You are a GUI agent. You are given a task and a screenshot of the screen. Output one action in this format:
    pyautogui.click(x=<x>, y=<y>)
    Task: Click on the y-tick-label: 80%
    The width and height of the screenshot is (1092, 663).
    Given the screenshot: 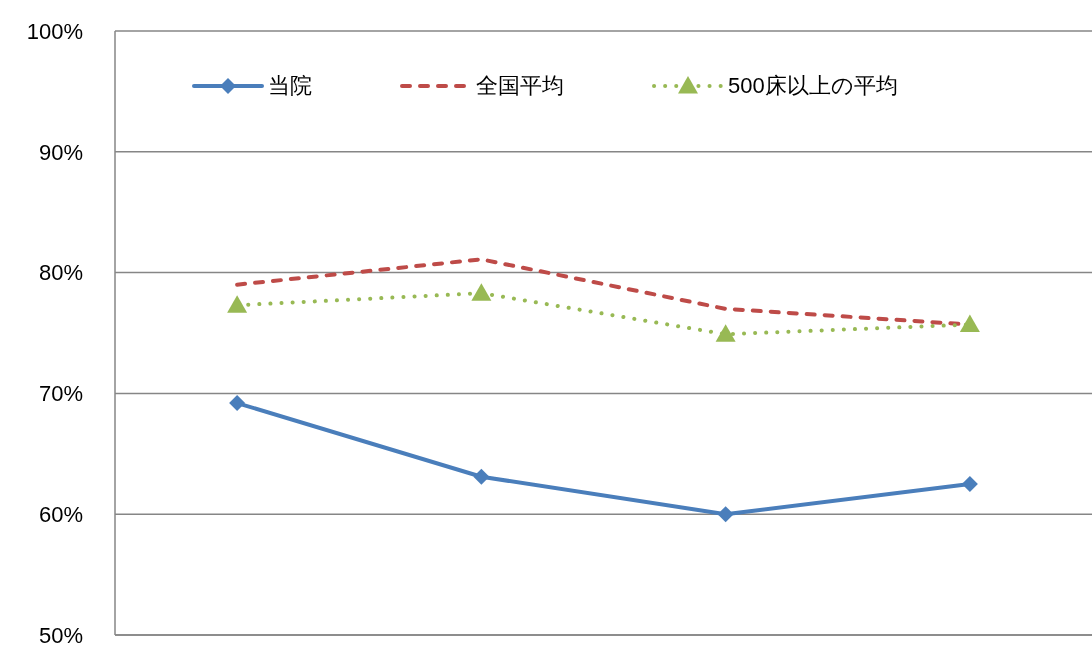 What is the action you would take?
    pyautogui.click(x=60, y=273)
    